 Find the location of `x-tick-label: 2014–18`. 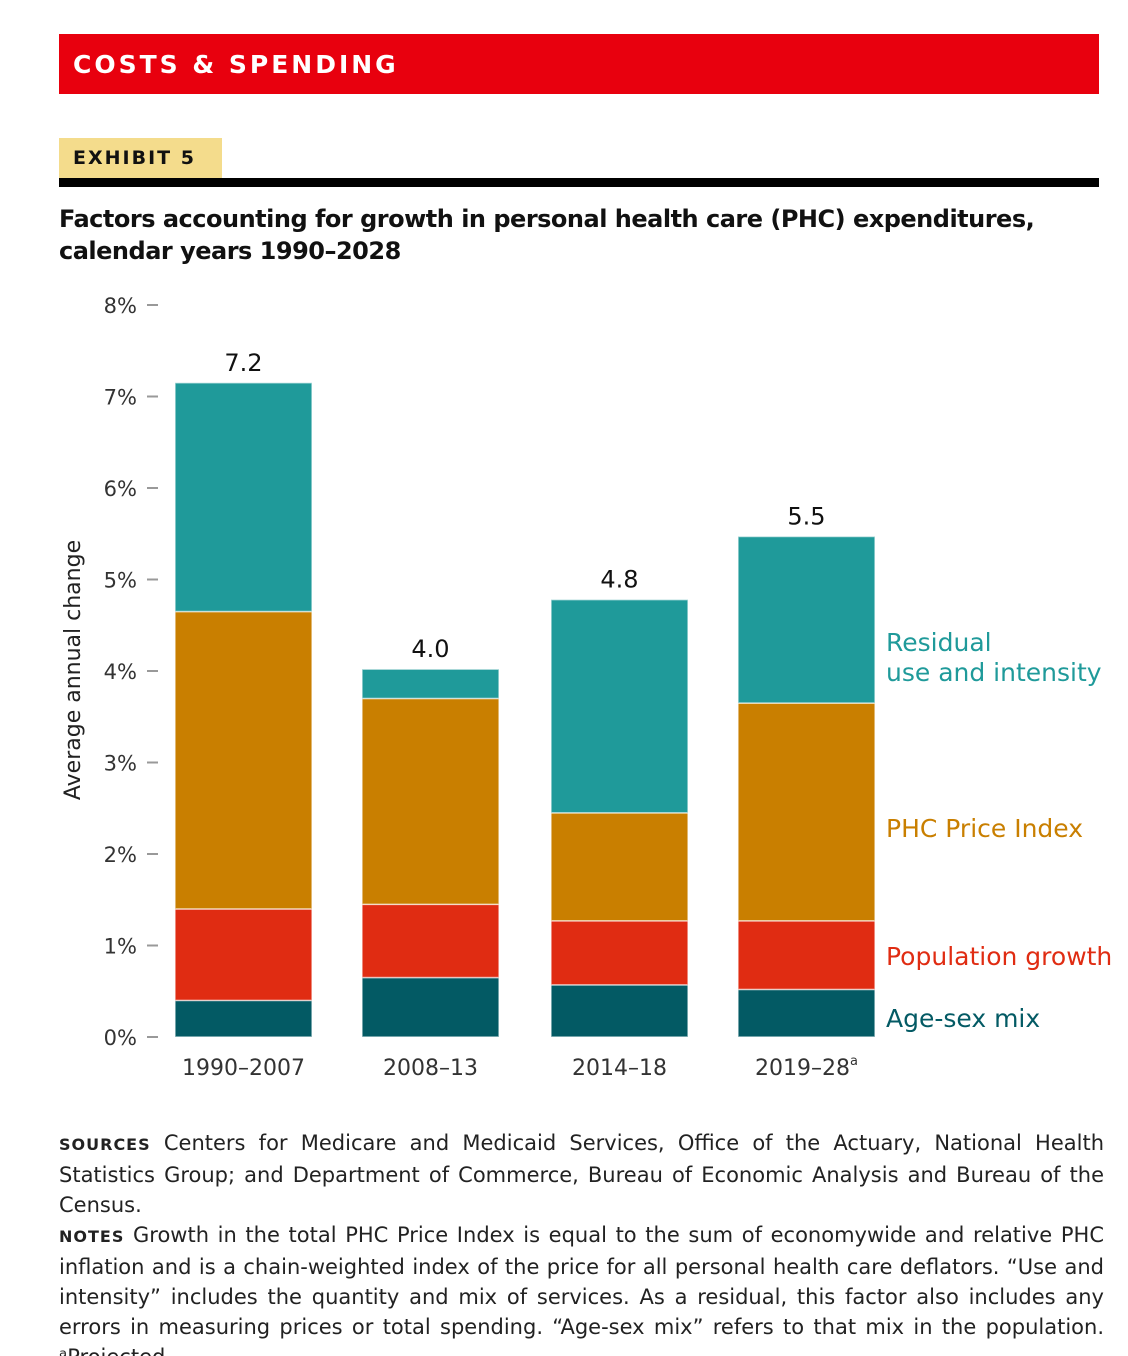

x-tick-label: 2014–18 is located at coordinates (619, 1068).